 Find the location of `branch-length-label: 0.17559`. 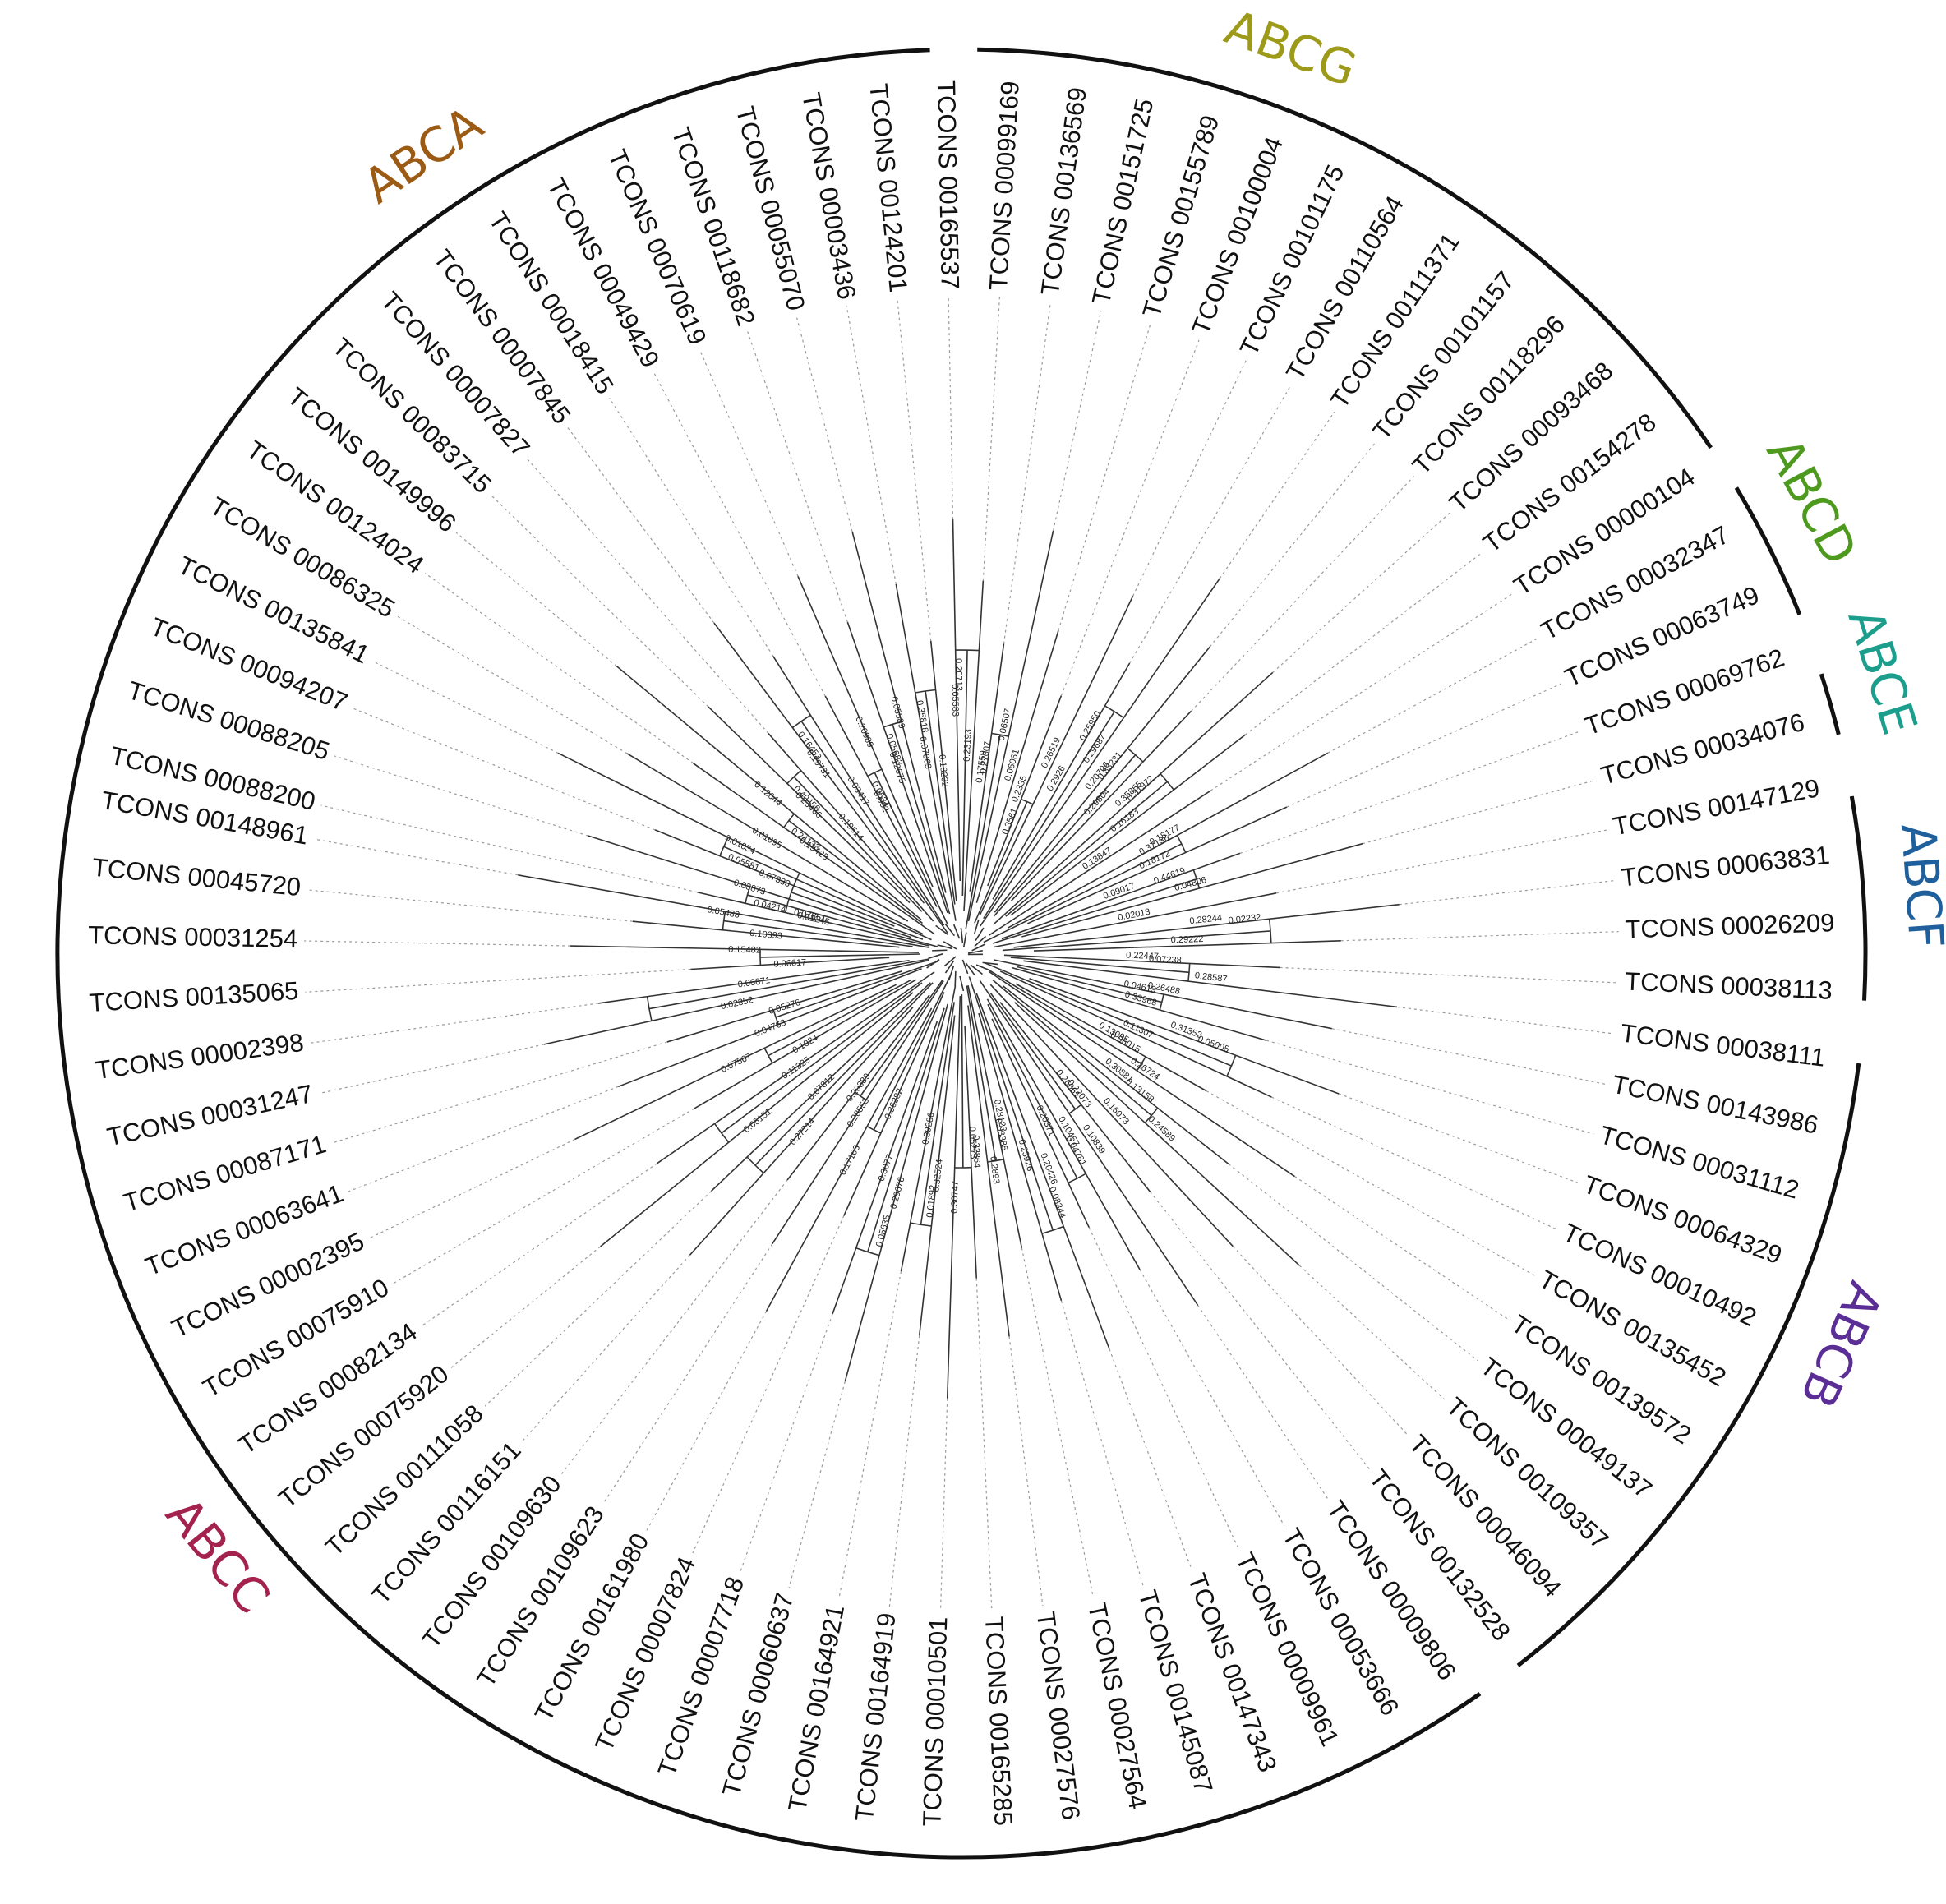

branch-length-label: 0.17559 is located at coordinates (982, 767).